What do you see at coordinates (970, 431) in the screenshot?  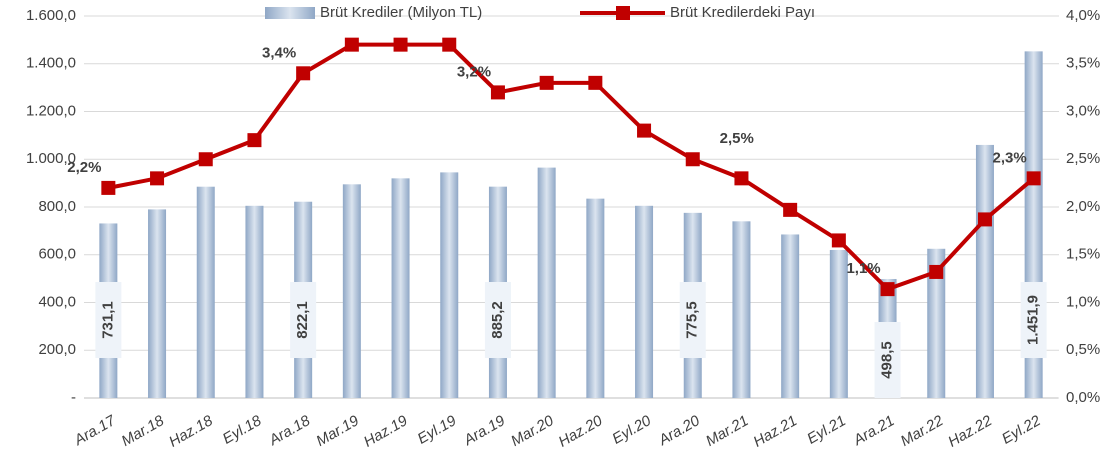 I see `x-tick-label: Haz.22` at bounding box center [970, 431].